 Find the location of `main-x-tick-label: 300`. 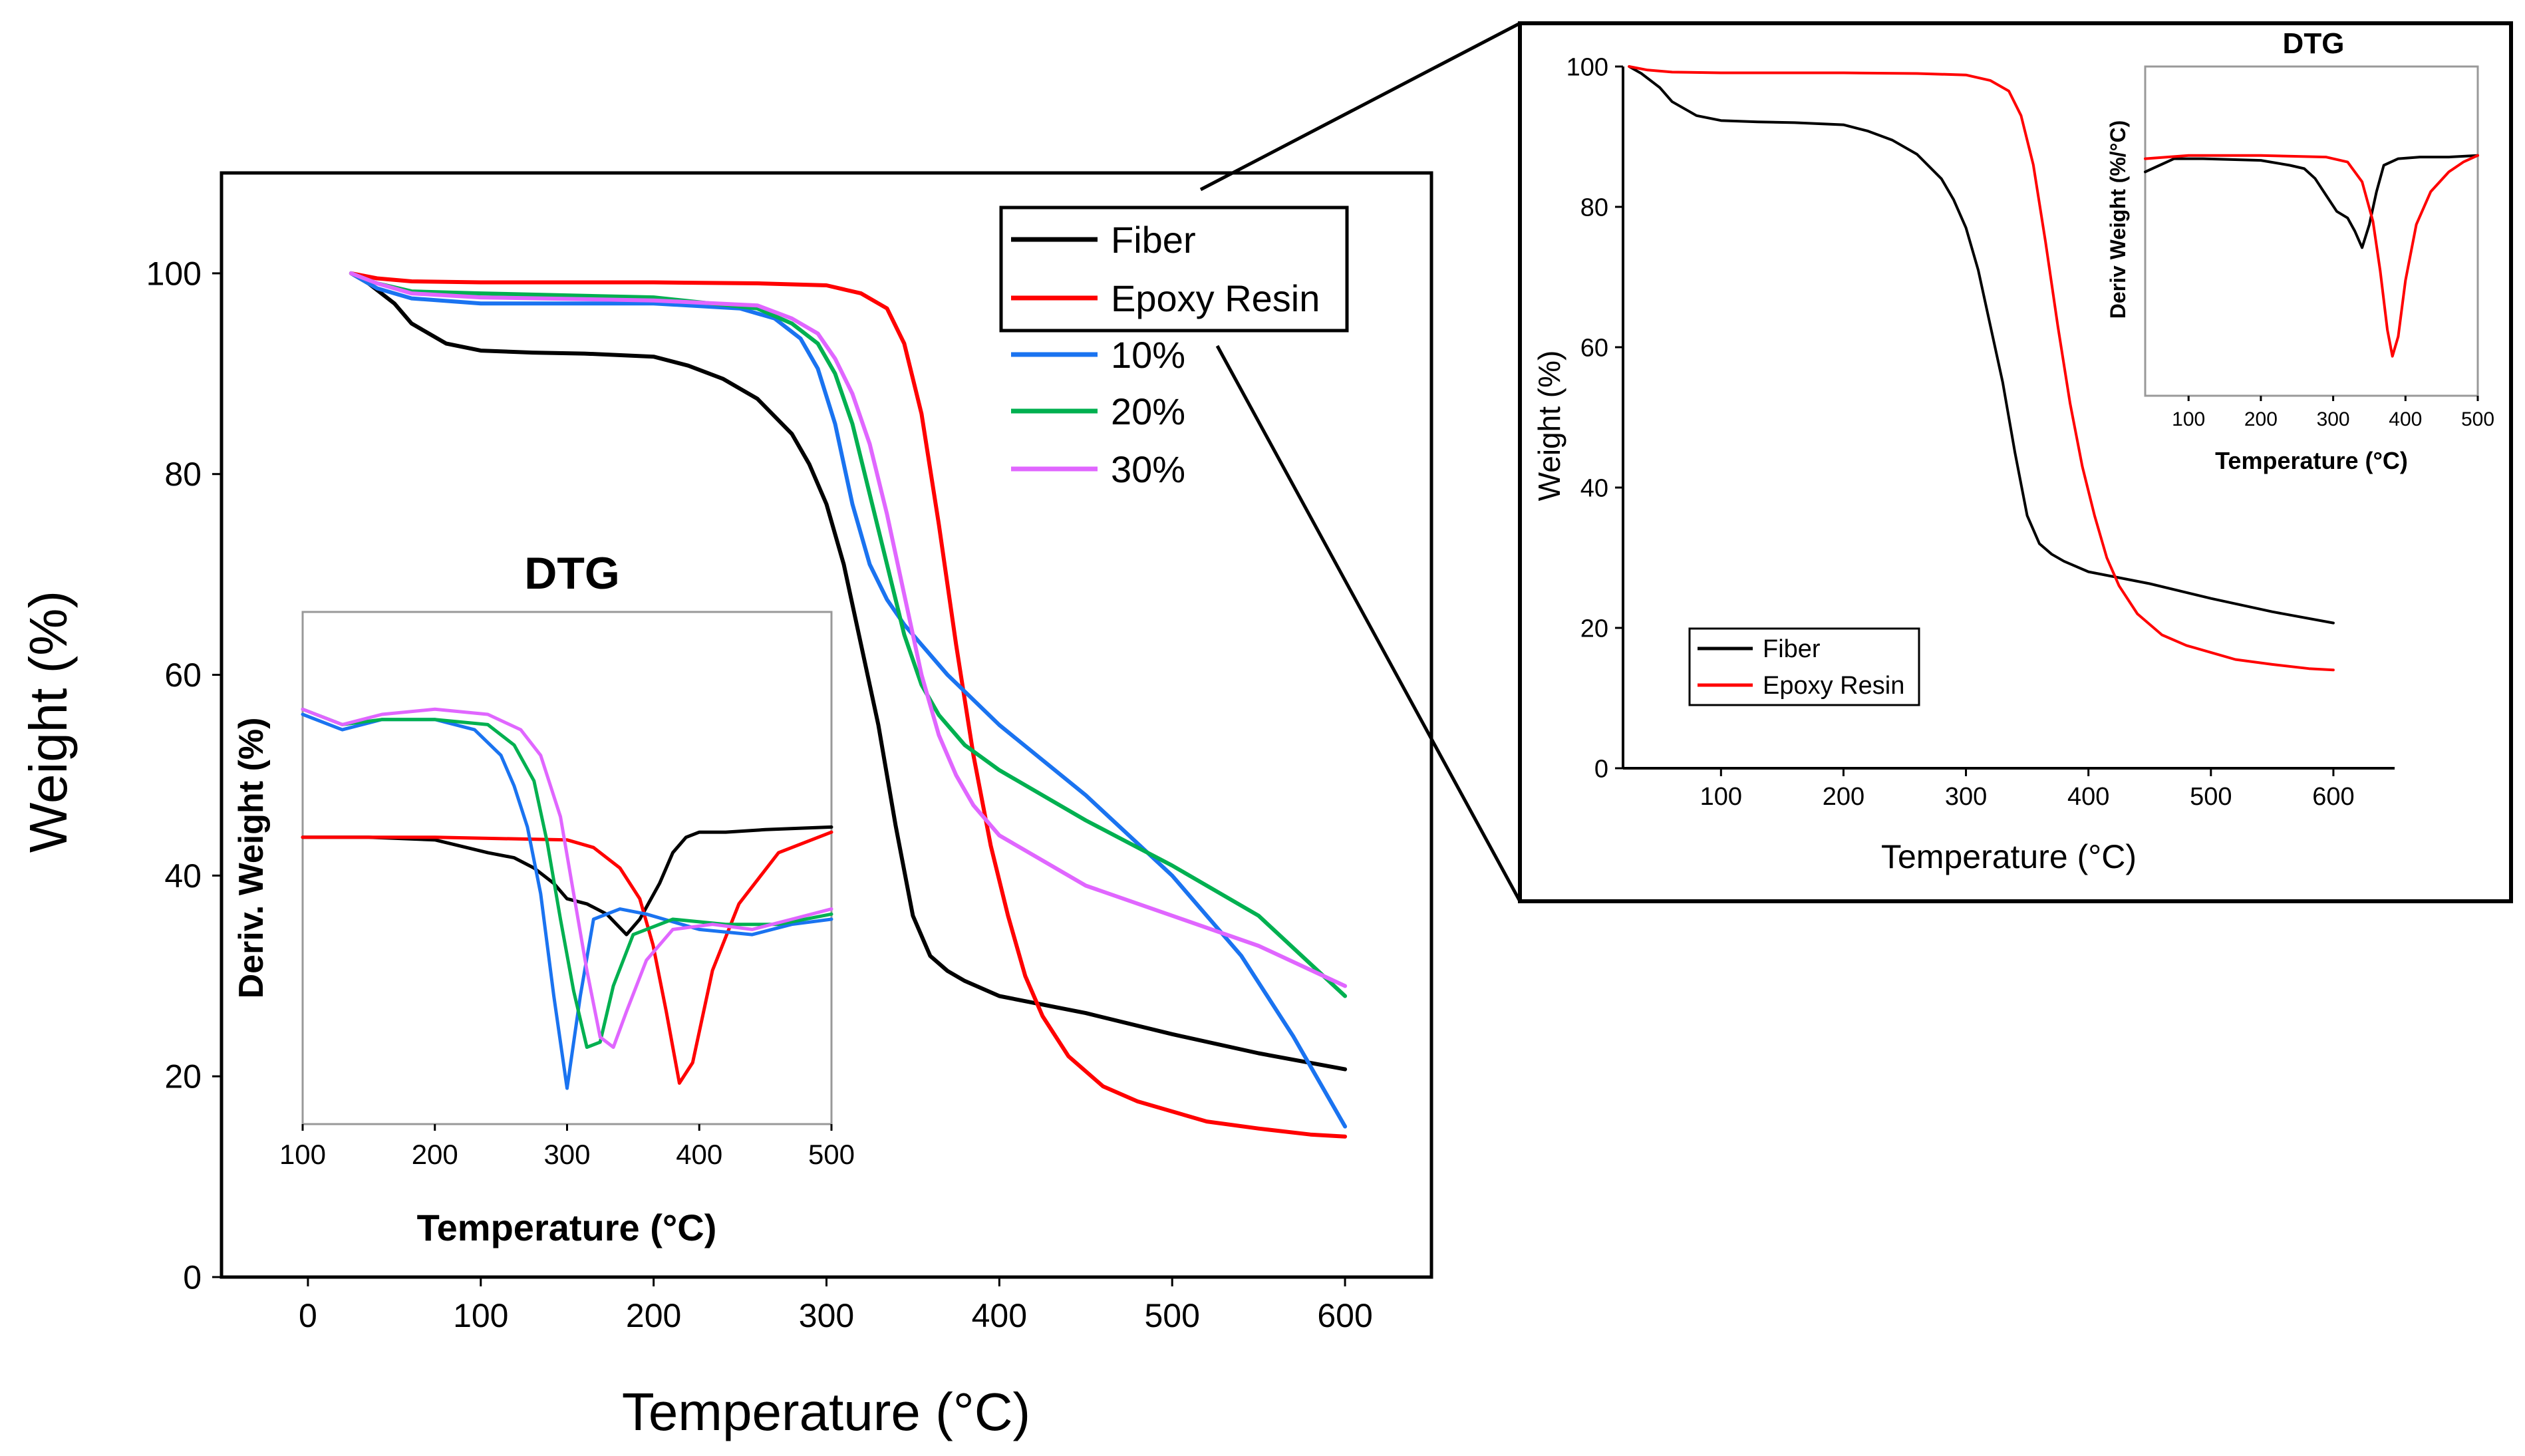

main-x-tick-label: 300 is located at coordinates (826, 1315).